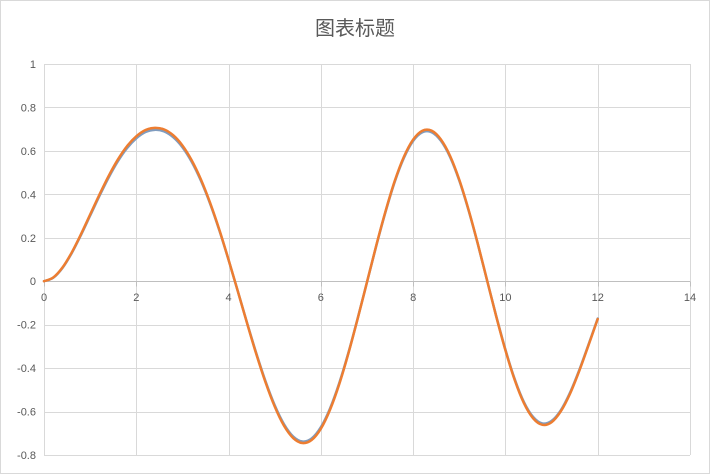  Describe the element at coordinates (26, 326) in the screenshot. I see `y-tick-label: -0.2` at that location.